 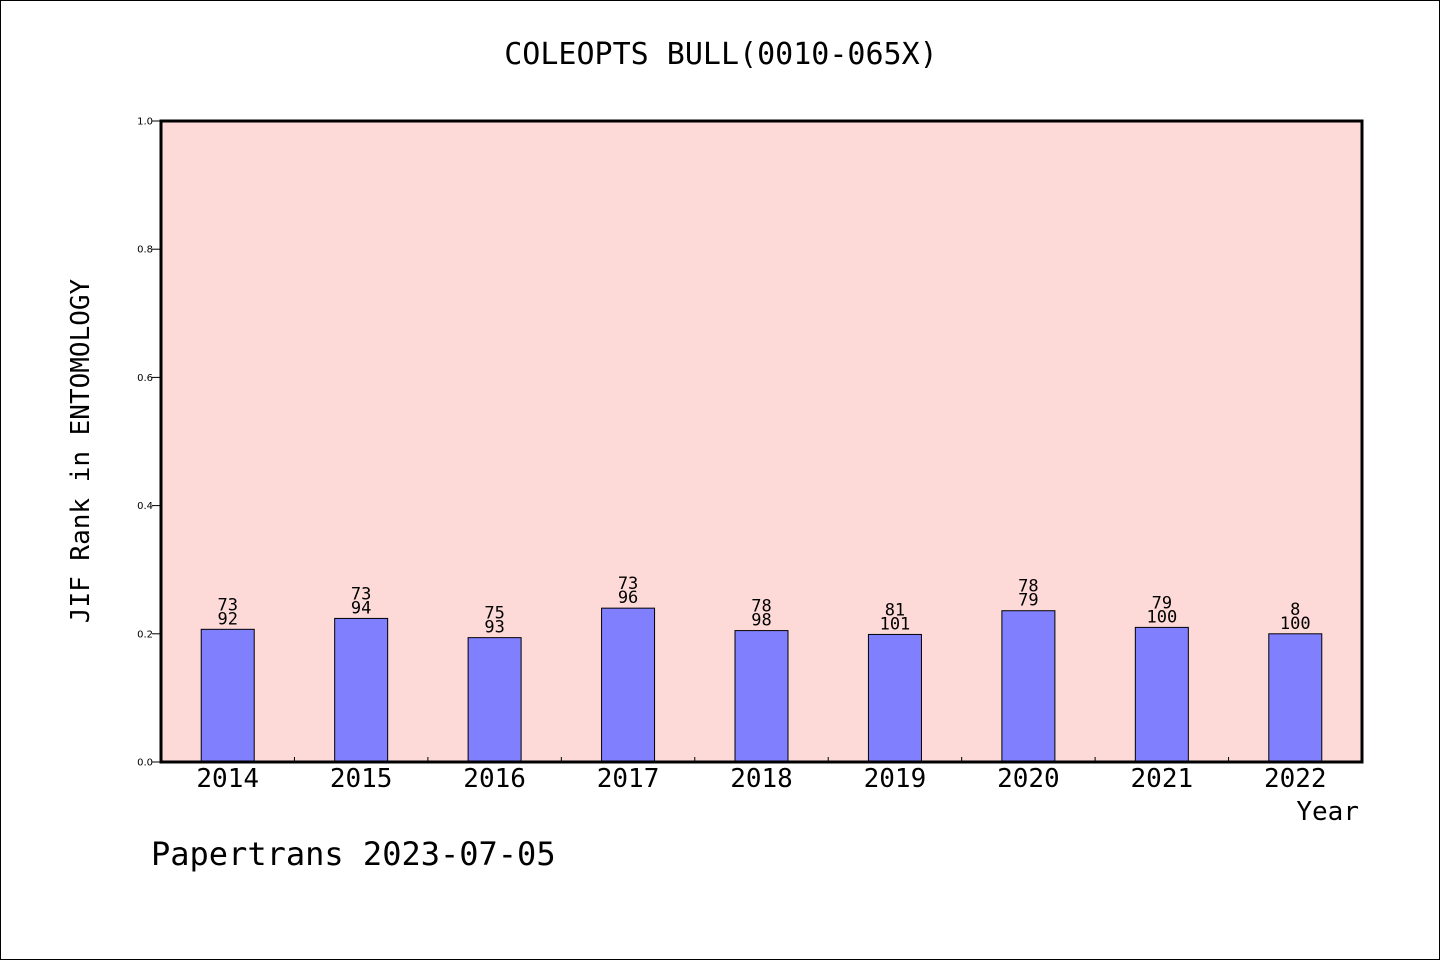 I want to click on chart-title: COLEOPTS BULL(0010-065X), so click(x=721, y=54).